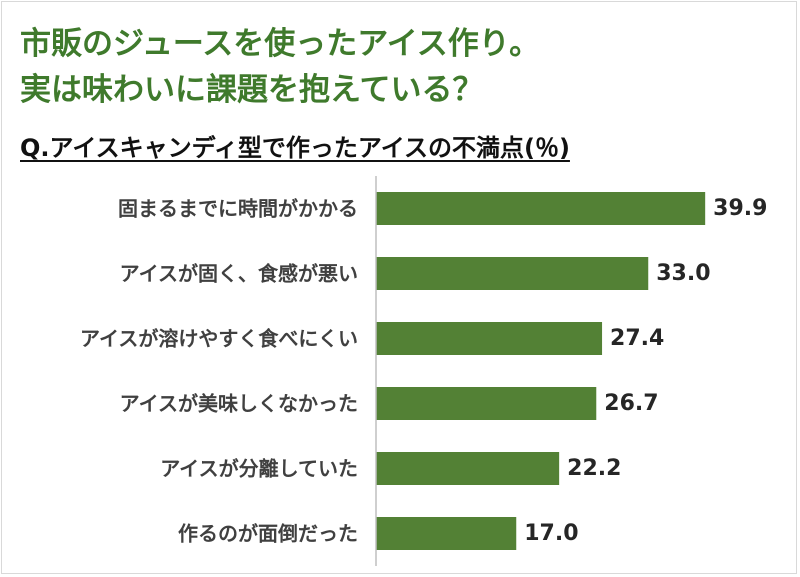  Describe the element at coordinates (238, 209) in the screenshot. I see `category-label: 固まるまでに時間がかかる` at that location.